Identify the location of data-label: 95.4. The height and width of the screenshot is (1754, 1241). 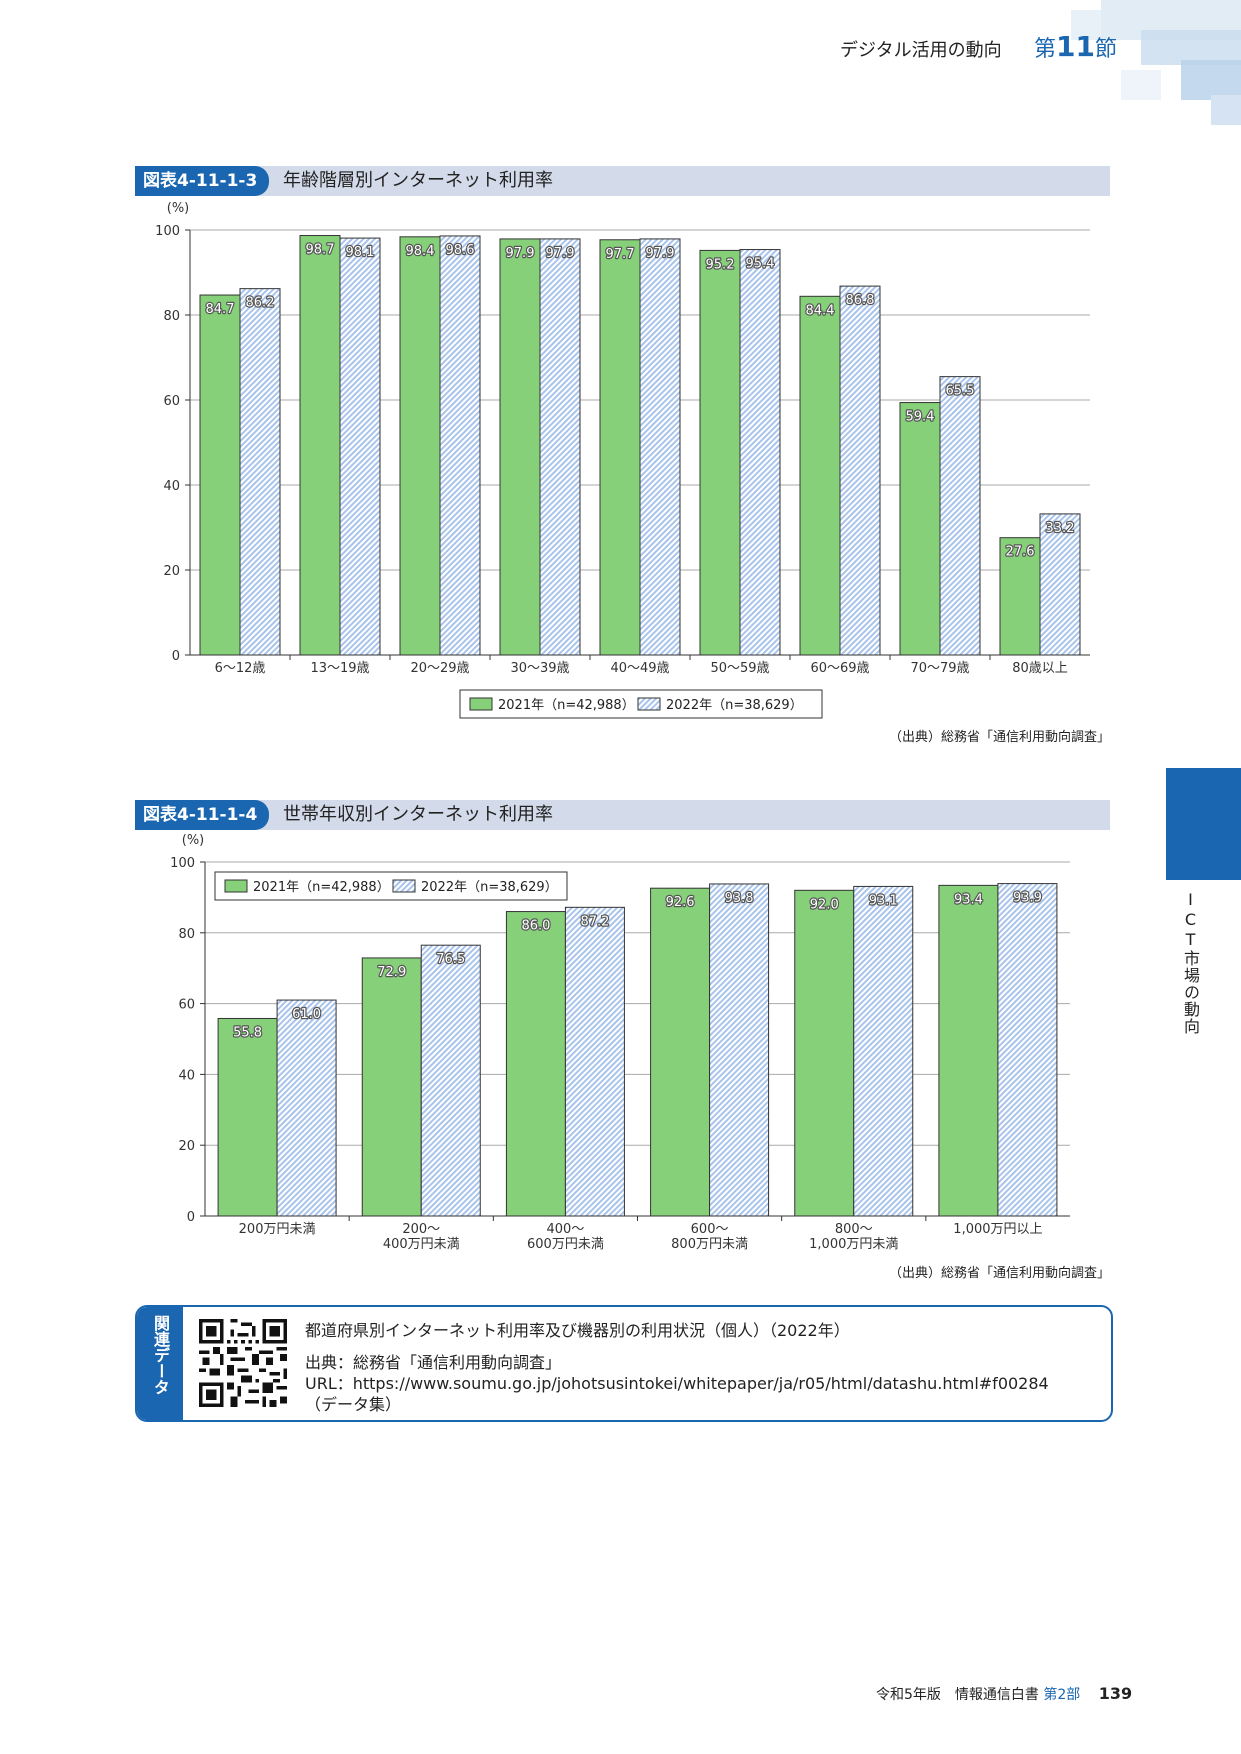
(760, 264).